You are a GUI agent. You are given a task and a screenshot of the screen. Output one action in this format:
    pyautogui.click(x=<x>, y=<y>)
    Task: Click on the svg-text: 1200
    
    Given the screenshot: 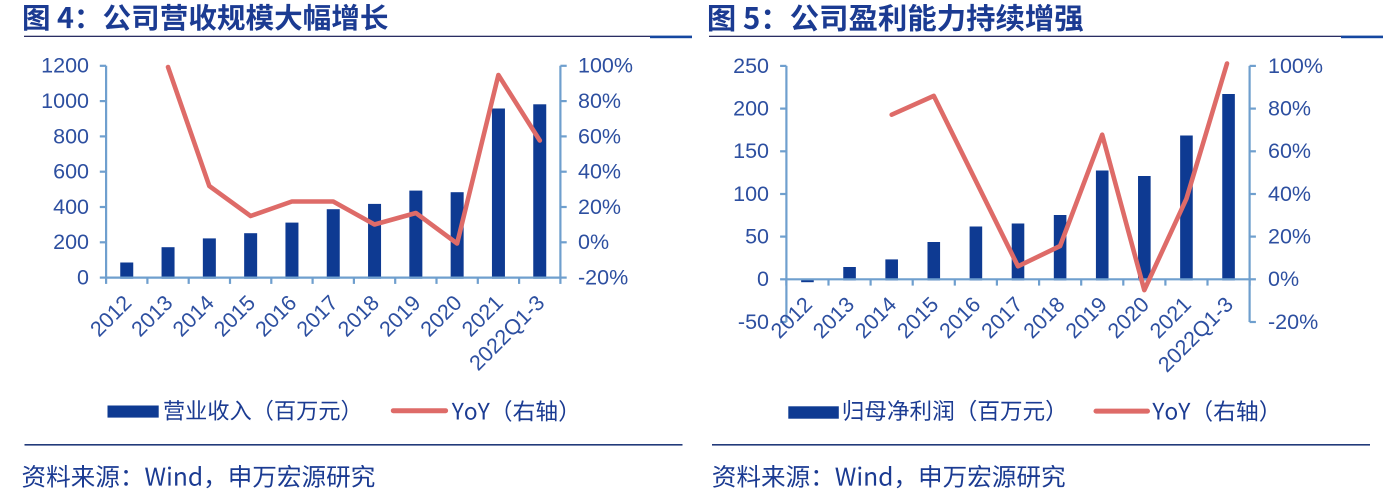 What is the action you would take?
    pyautogui.click(x=65, y=66)
    